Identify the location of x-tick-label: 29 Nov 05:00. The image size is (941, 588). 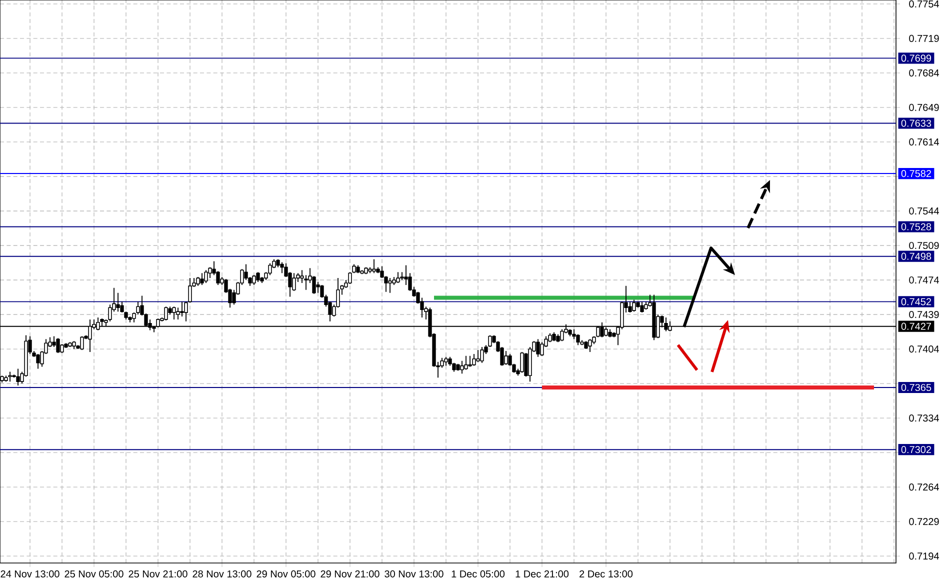
(286, 574).